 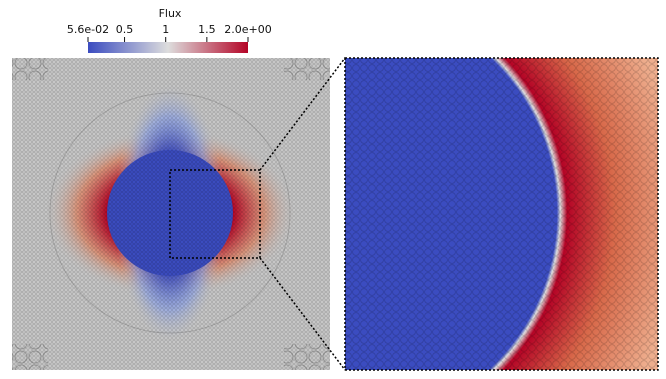 What do you see at coordinates (170, 13) in the screenshot?
I see `colorbar-title: Flux` at bounding box center [170, 13].